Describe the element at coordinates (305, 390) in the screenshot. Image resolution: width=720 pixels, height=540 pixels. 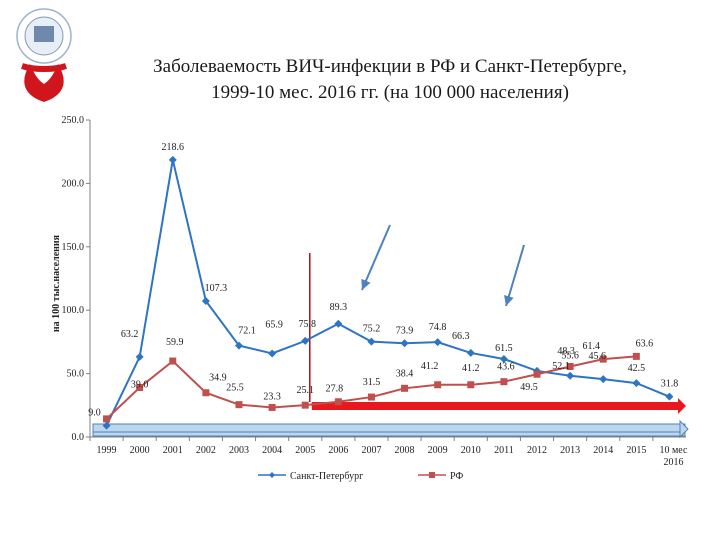
I see `data-label-1: 25.1` at that location.